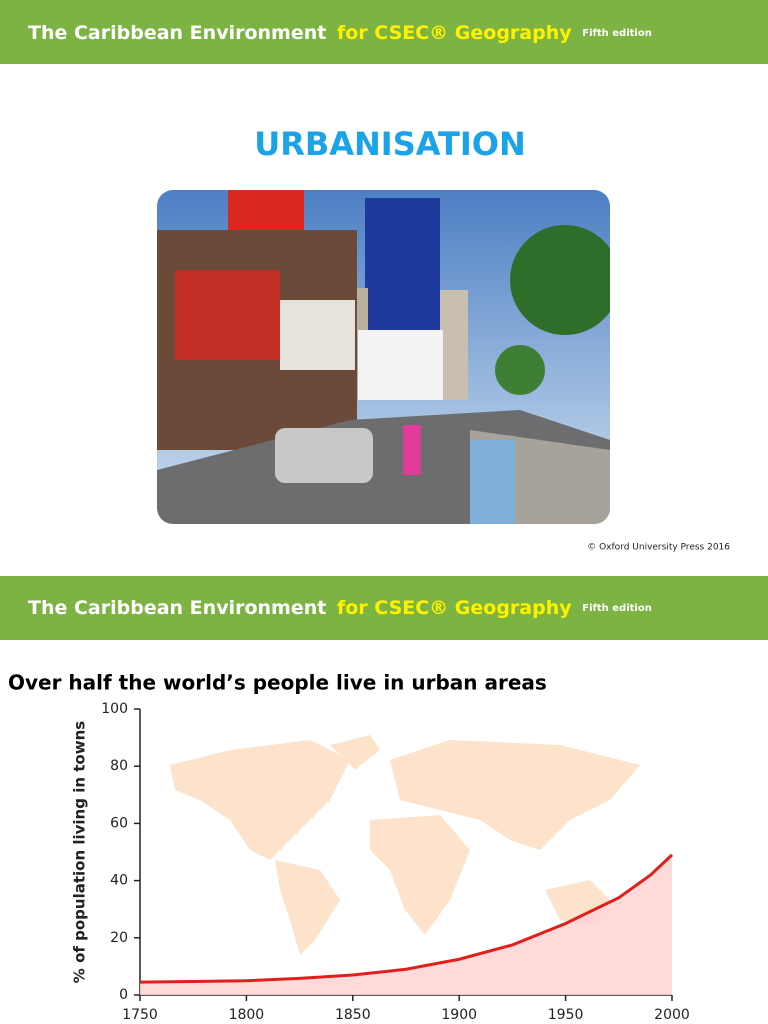 The image size is (768, 1024). Describe the element at coordinates (566, 1015) in the screenshot. I see `x-tick-label: 1950` at that location.